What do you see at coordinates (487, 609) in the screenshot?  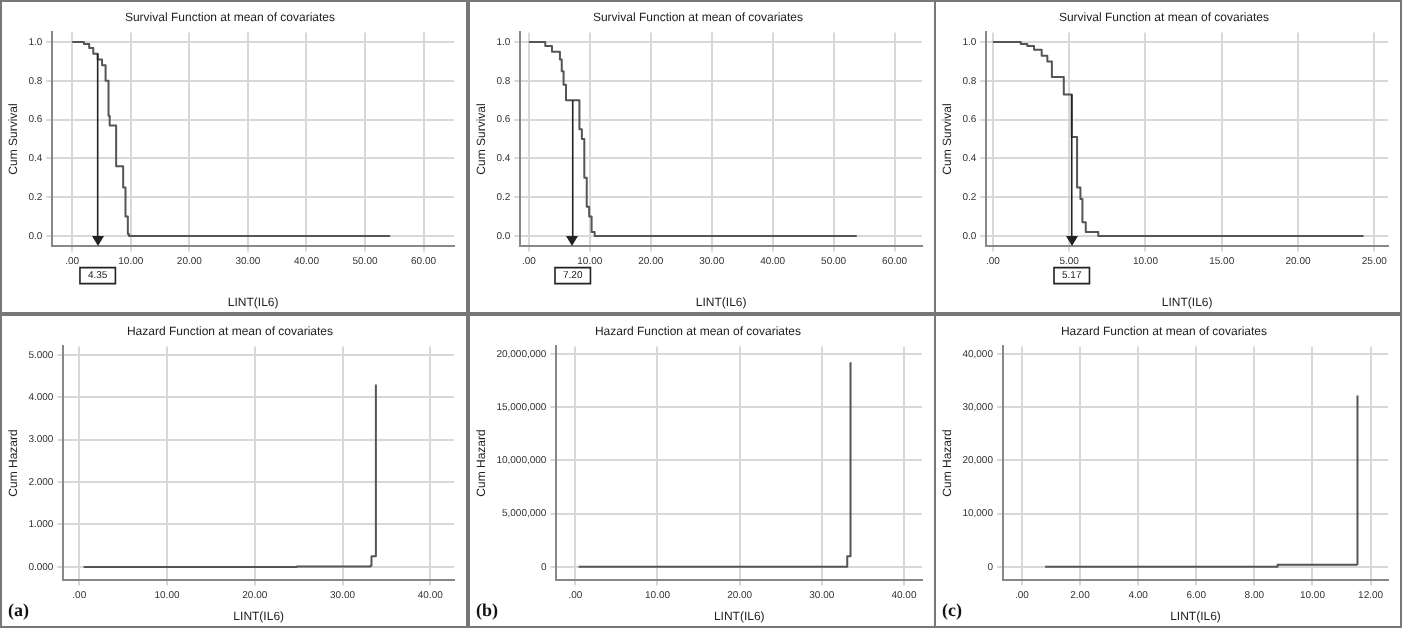 I see `text: (b)` at bounding box center [487, 609].